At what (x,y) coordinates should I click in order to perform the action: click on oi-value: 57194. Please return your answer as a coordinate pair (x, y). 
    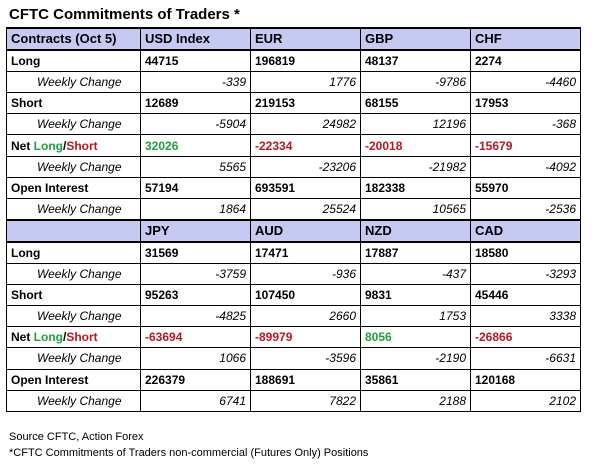
    Looking at the image, I should click on (195, 187).